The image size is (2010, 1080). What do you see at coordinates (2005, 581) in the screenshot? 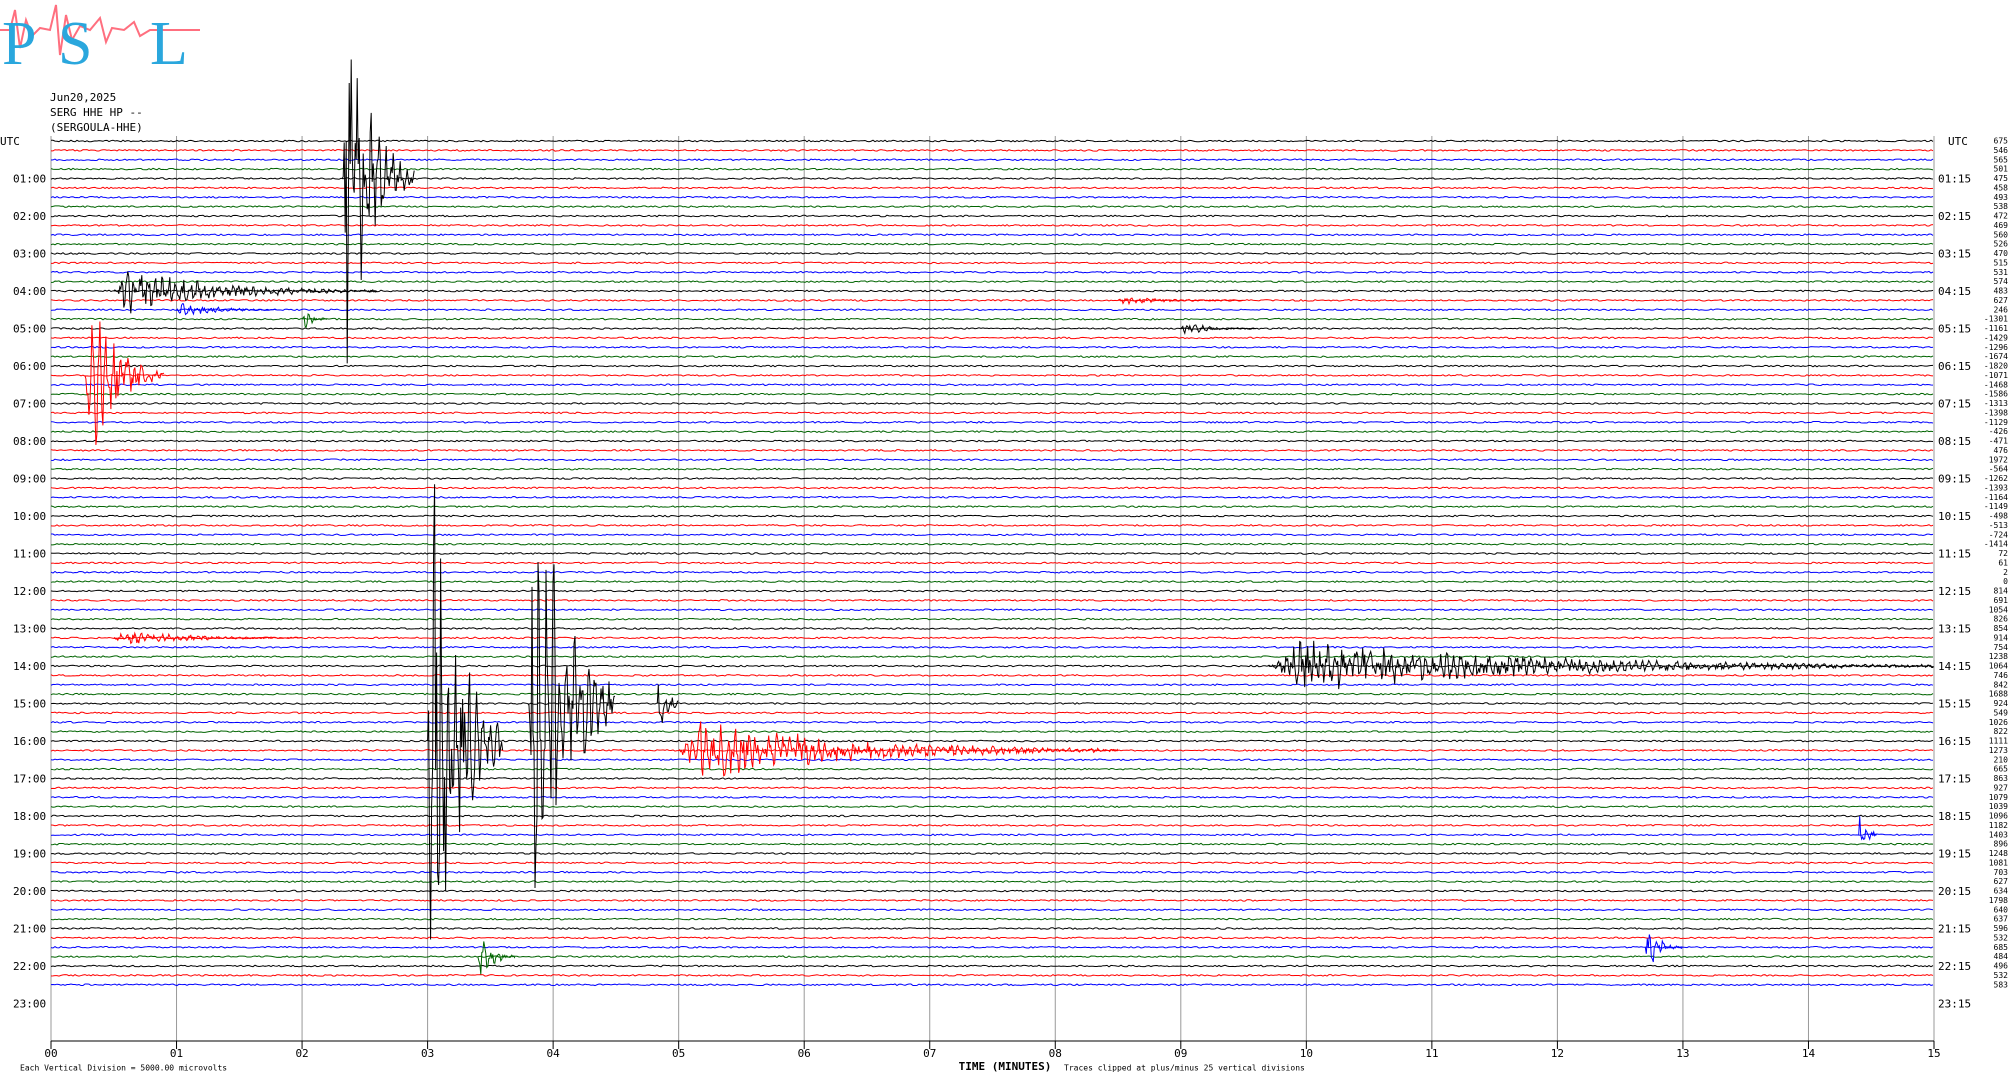
I see `offset-label: 0` at bounding box center [2005, 581].